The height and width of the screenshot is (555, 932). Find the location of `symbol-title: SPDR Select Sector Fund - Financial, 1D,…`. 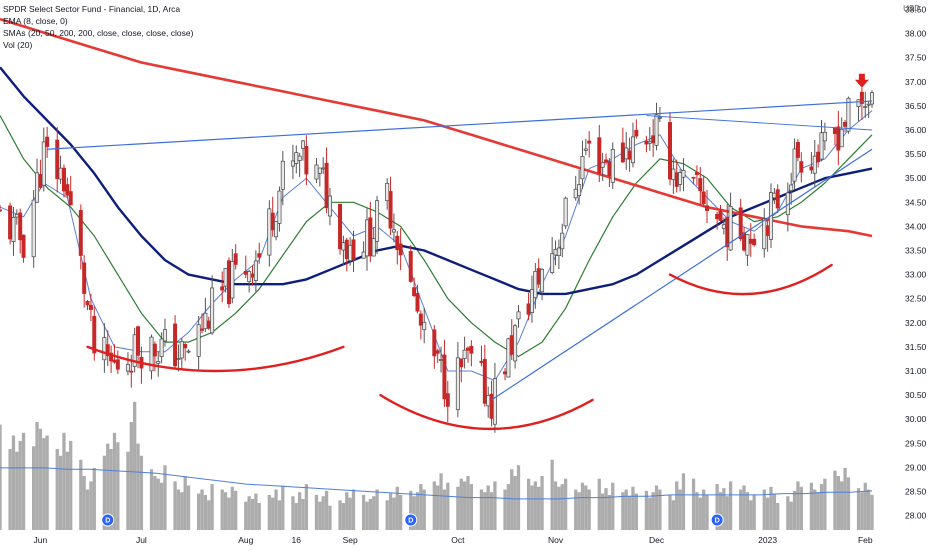

symbol-title: SPDR Select Sector Fund - Financial, 1D,… is located at coordinates (92, 9).